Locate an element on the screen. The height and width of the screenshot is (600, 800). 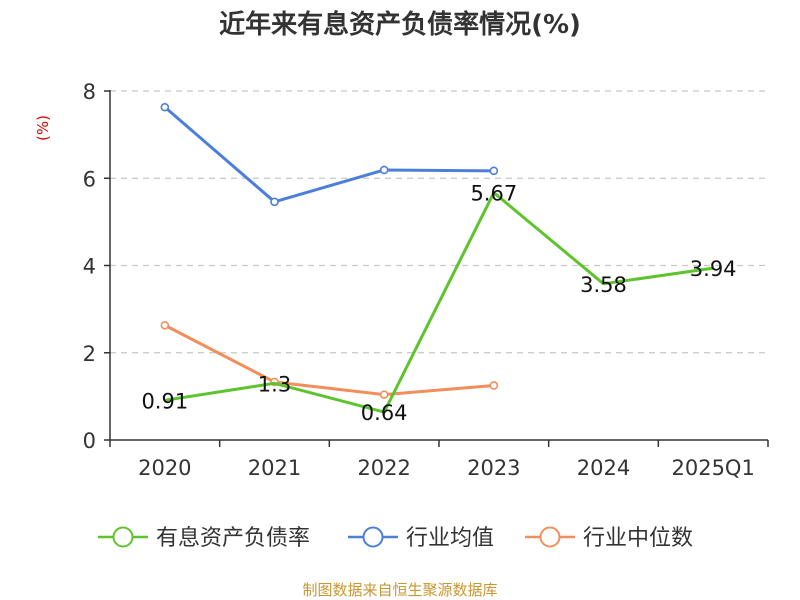
chart-title: 近年来有息资产负债率情况(%) is located at coordinates (400, 25).